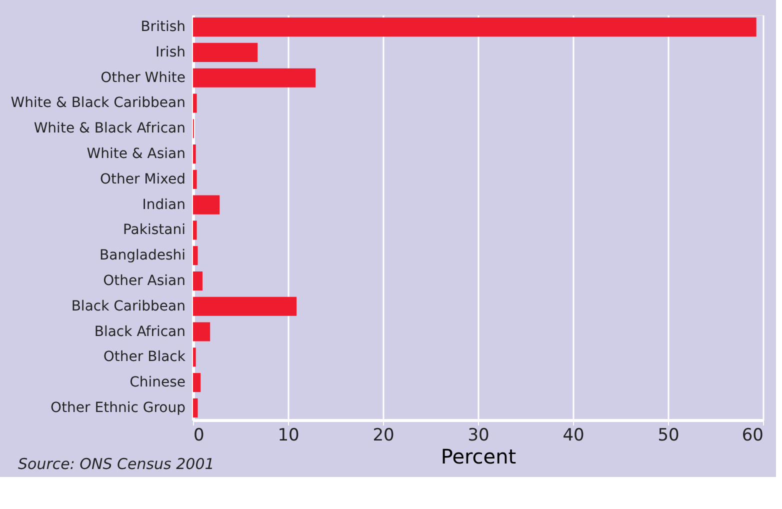 The width and height of the screenshot is (782, 509). Describe the element at coordinates (154, 230) in the screenshot. I see `y-tick-label: Pakistani` at that location.